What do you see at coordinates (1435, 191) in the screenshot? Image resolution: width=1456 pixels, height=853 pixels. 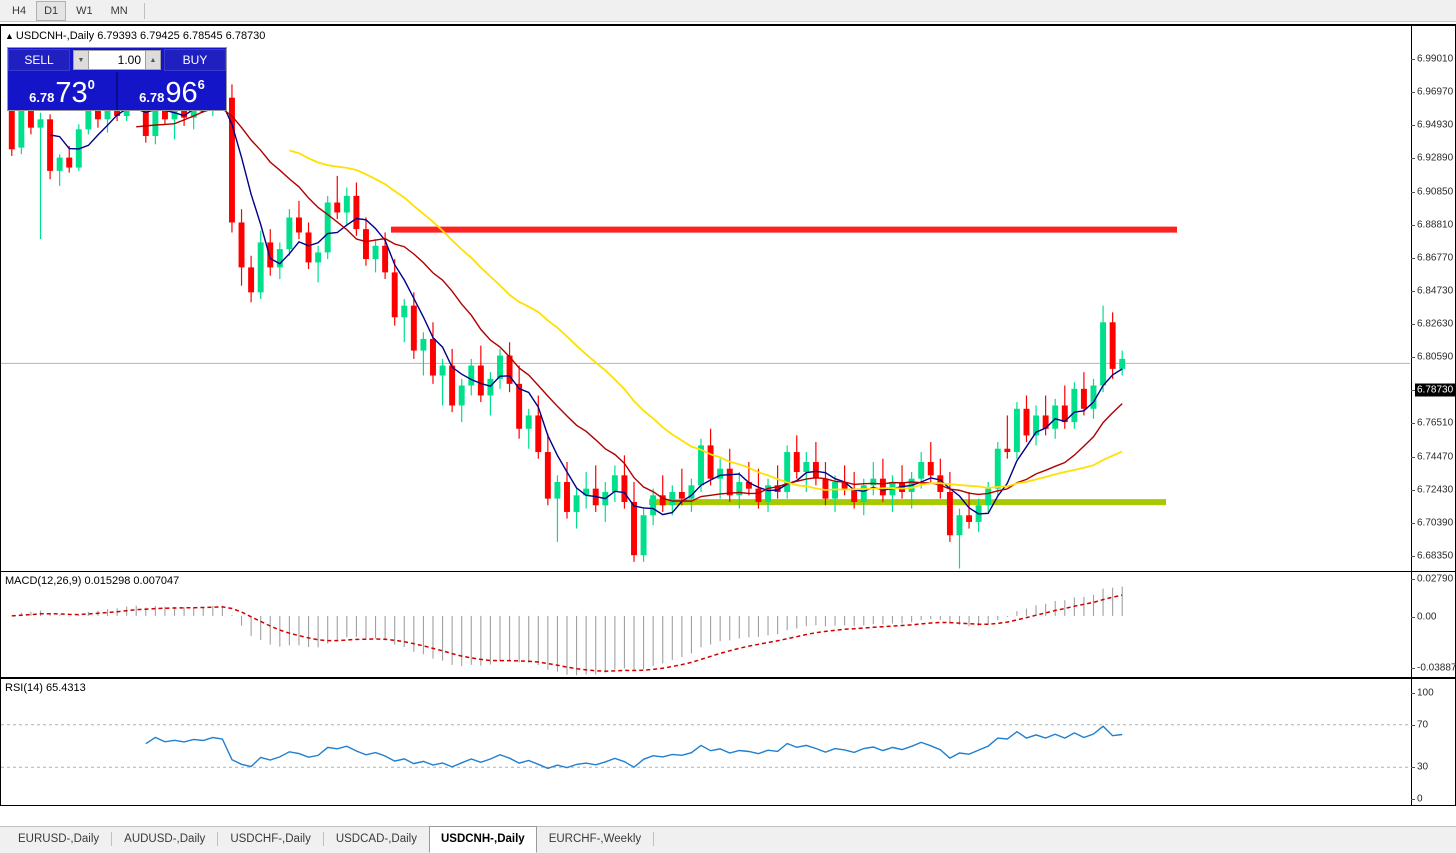 I see `price-axis-label: 6.90850` at bounding box center [1435, 191].